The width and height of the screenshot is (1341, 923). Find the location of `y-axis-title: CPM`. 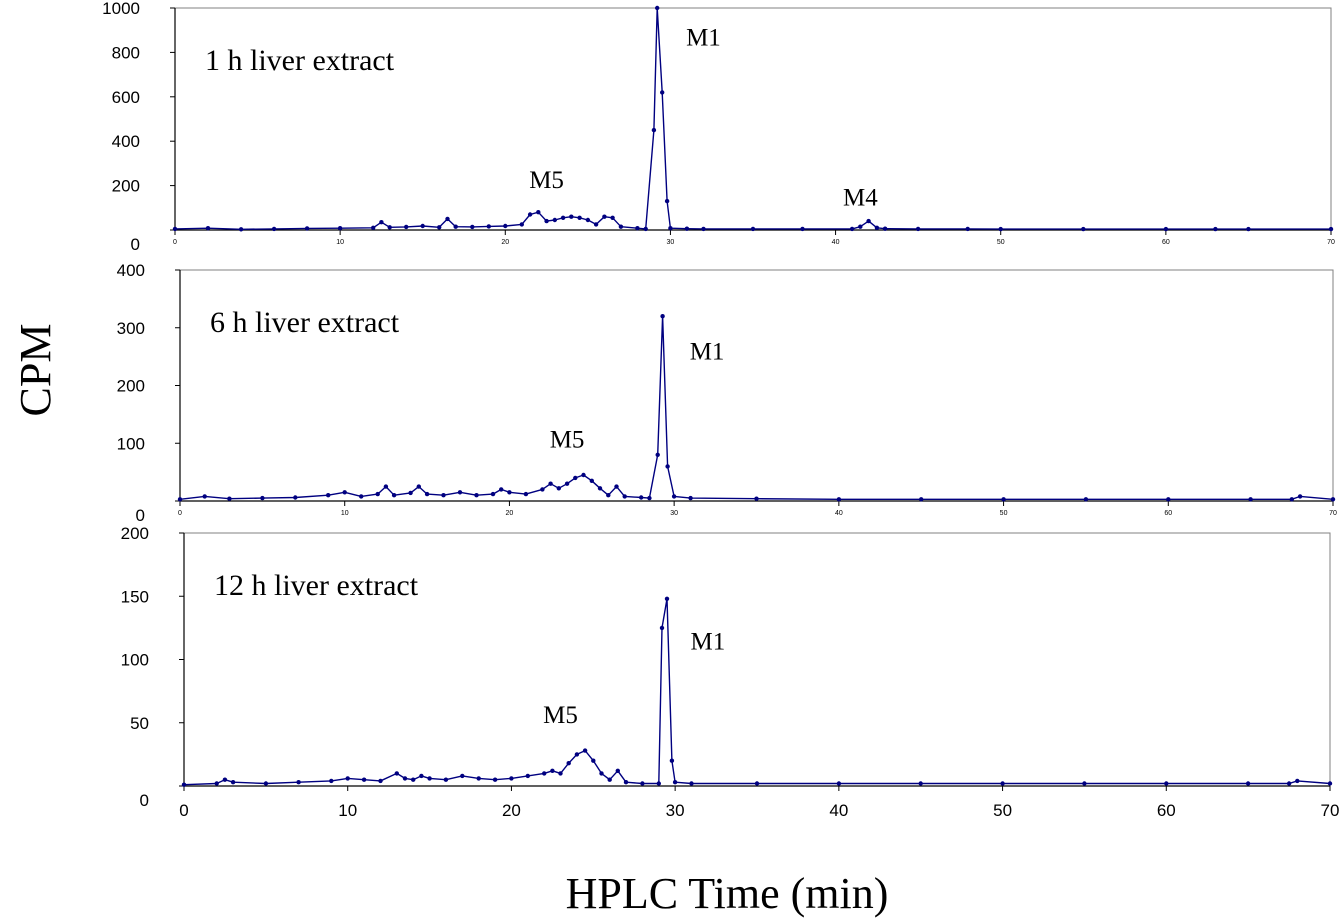

y-axis-title: CPM is located at coordinates (35, 370).